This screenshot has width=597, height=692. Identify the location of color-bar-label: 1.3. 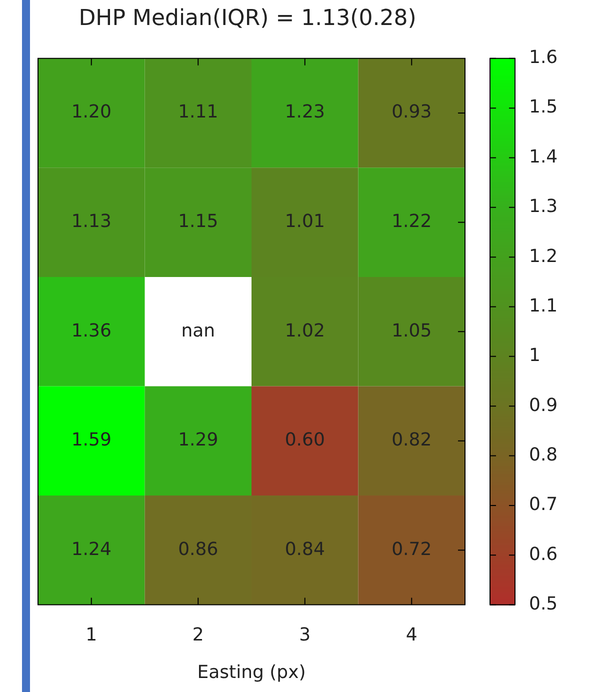
(543, 207).